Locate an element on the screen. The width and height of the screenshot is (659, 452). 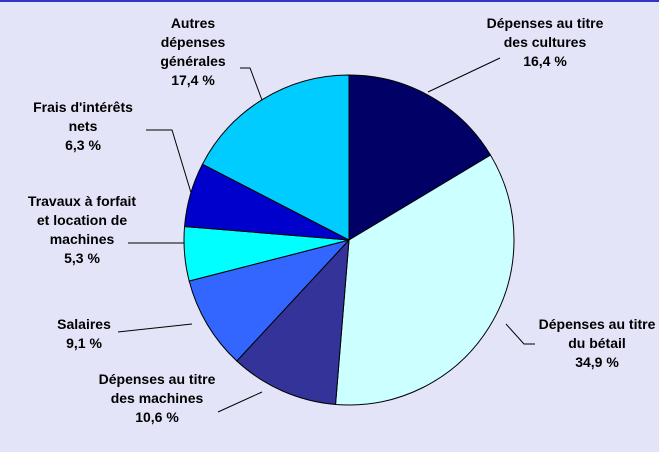
value-label: 16,4 % is located at coordinates (545, 61).